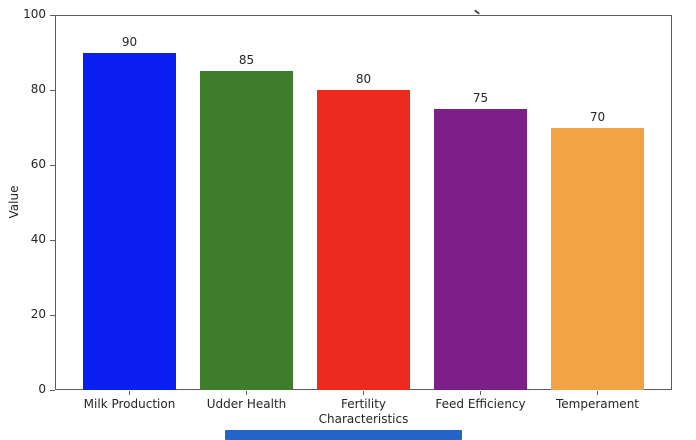 Image resolution: width=696 pixels, height=440 pixels. Describe the element at coordinates (363, 240) in the screenshot. I see `bar-fertility` at that location.